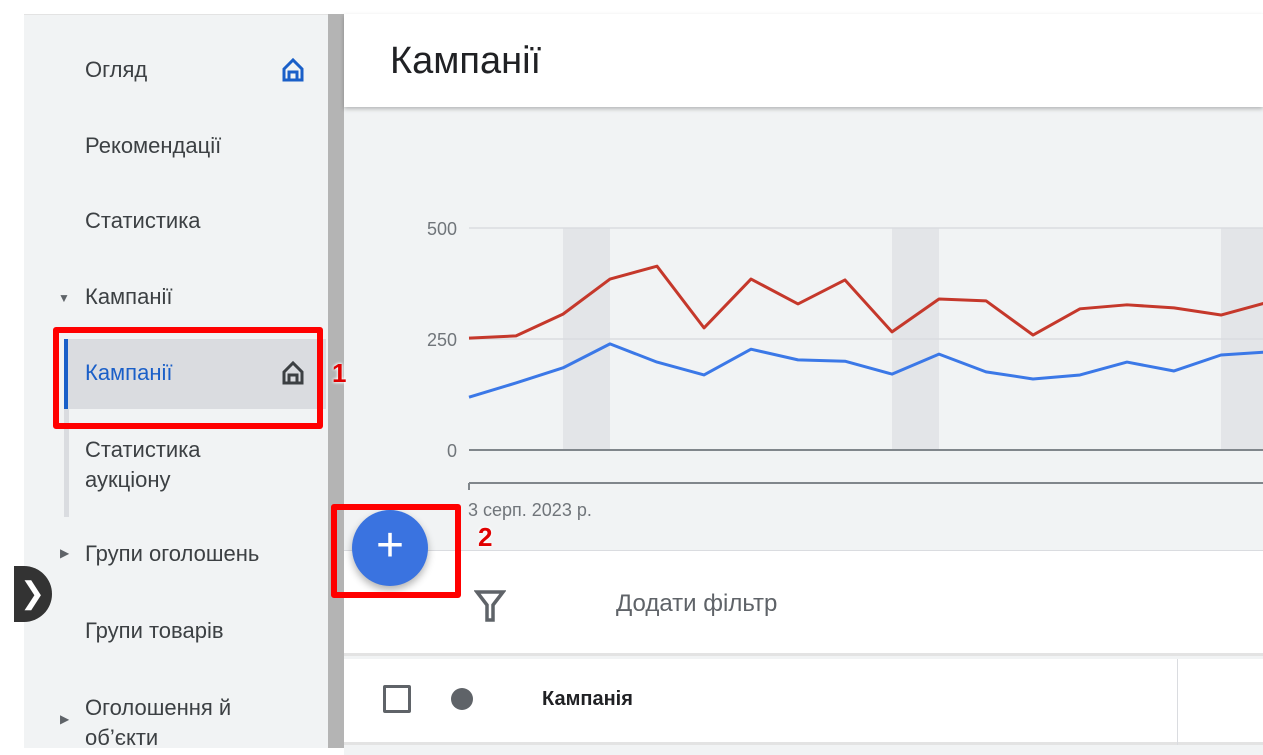  Describe the element at coordinates (485, 537) in the screenshot. I see `annotation-label-2: 2` at that location.